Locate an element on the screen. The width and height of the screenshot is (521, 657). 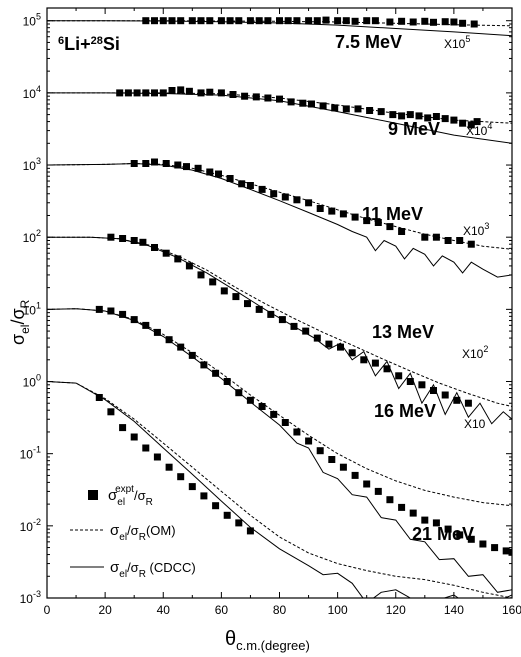
energy-label: 11 MeV is located at coordinates (392, 214).